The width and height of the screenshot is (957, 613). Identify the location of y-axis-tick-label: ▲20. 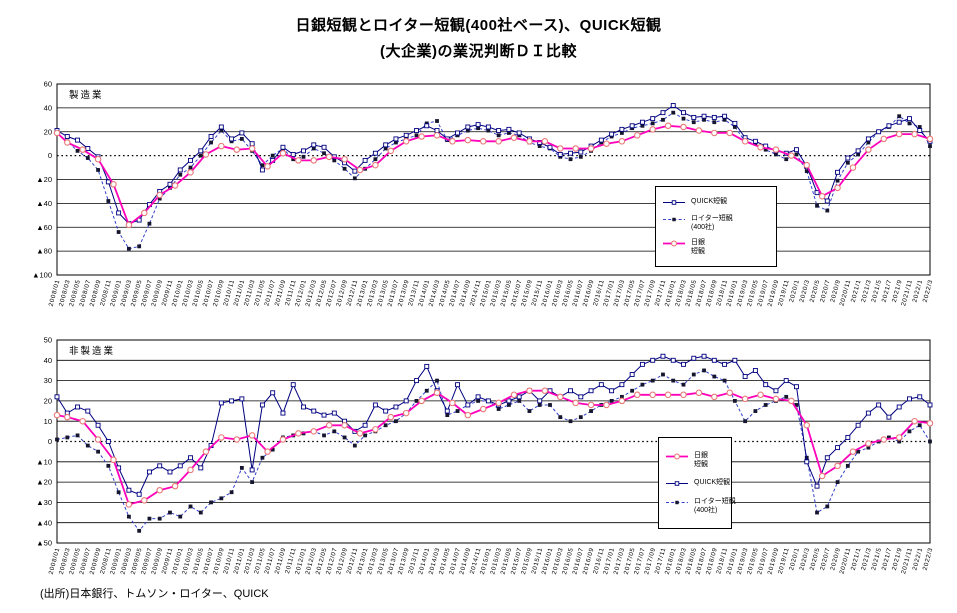
(44, 179).